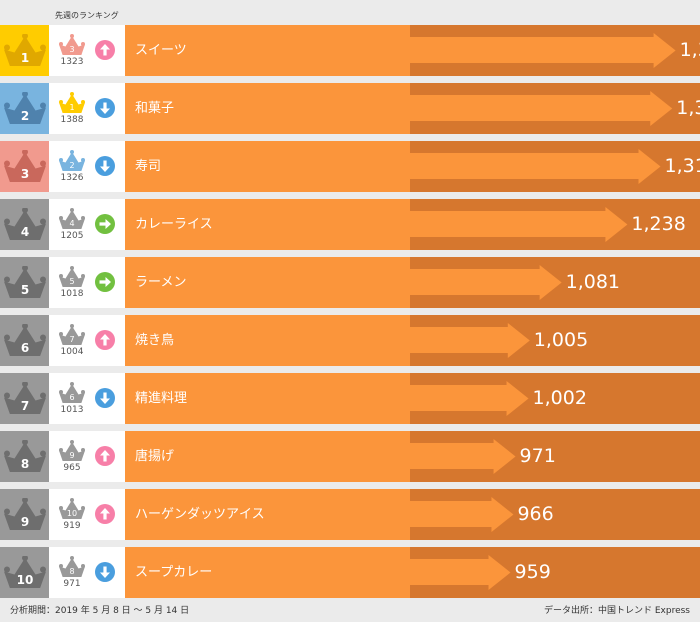  What do you see at coordinates (87, 166) in the screenshot?
I see `prev-rank-cell: 2 1326` at bounding box center [87, 166].